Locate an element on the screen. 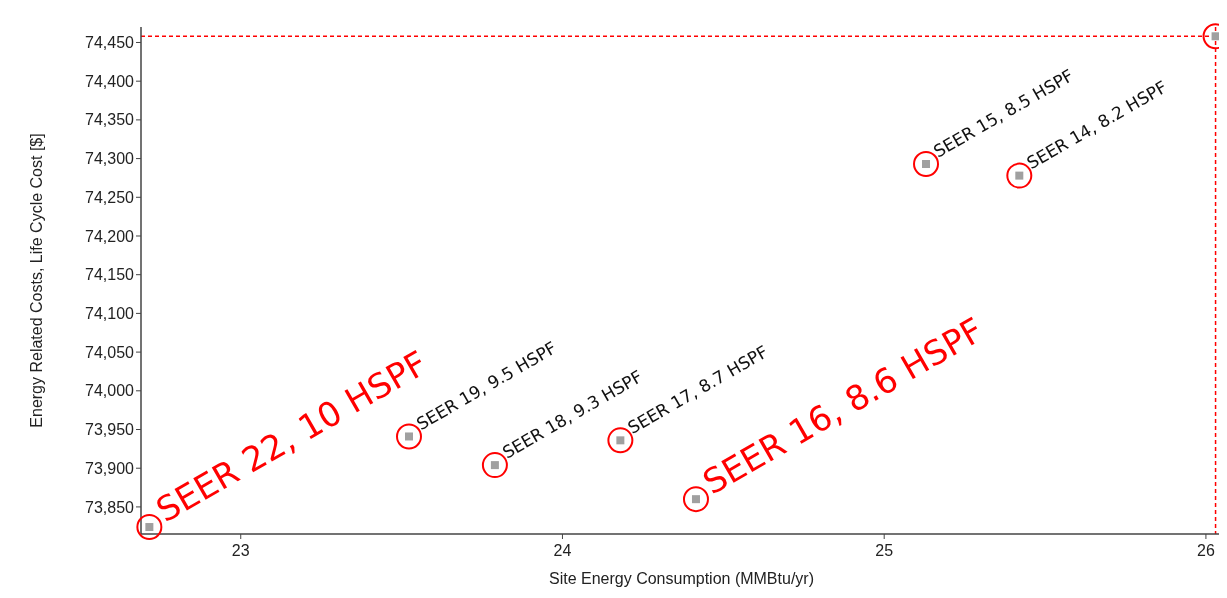 Image resolution: width=1227 pixels, height=598 pixels. y-tick-label: 73,900 is located at coordinates (110, 468).